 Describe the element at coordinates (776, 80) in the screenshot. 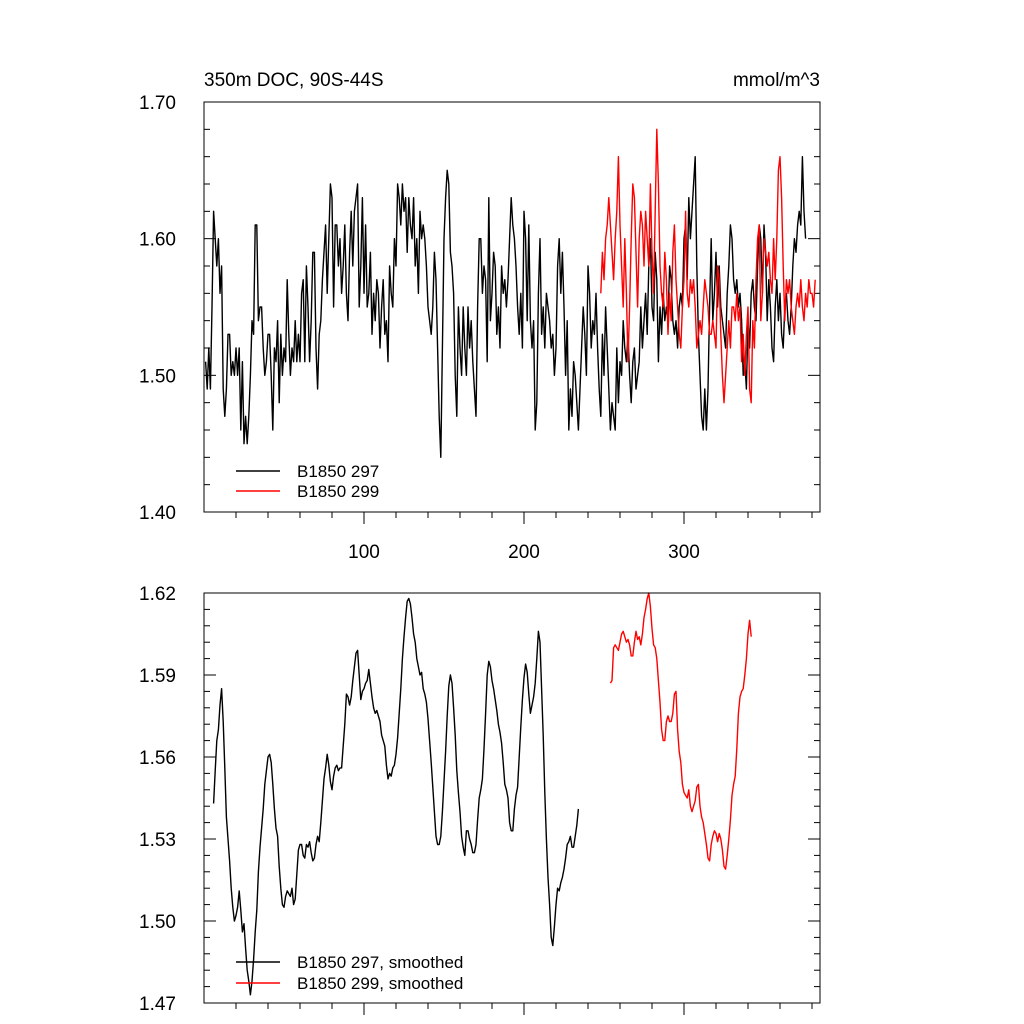

I see `top-panel-units: mmol/m^3` at that location.